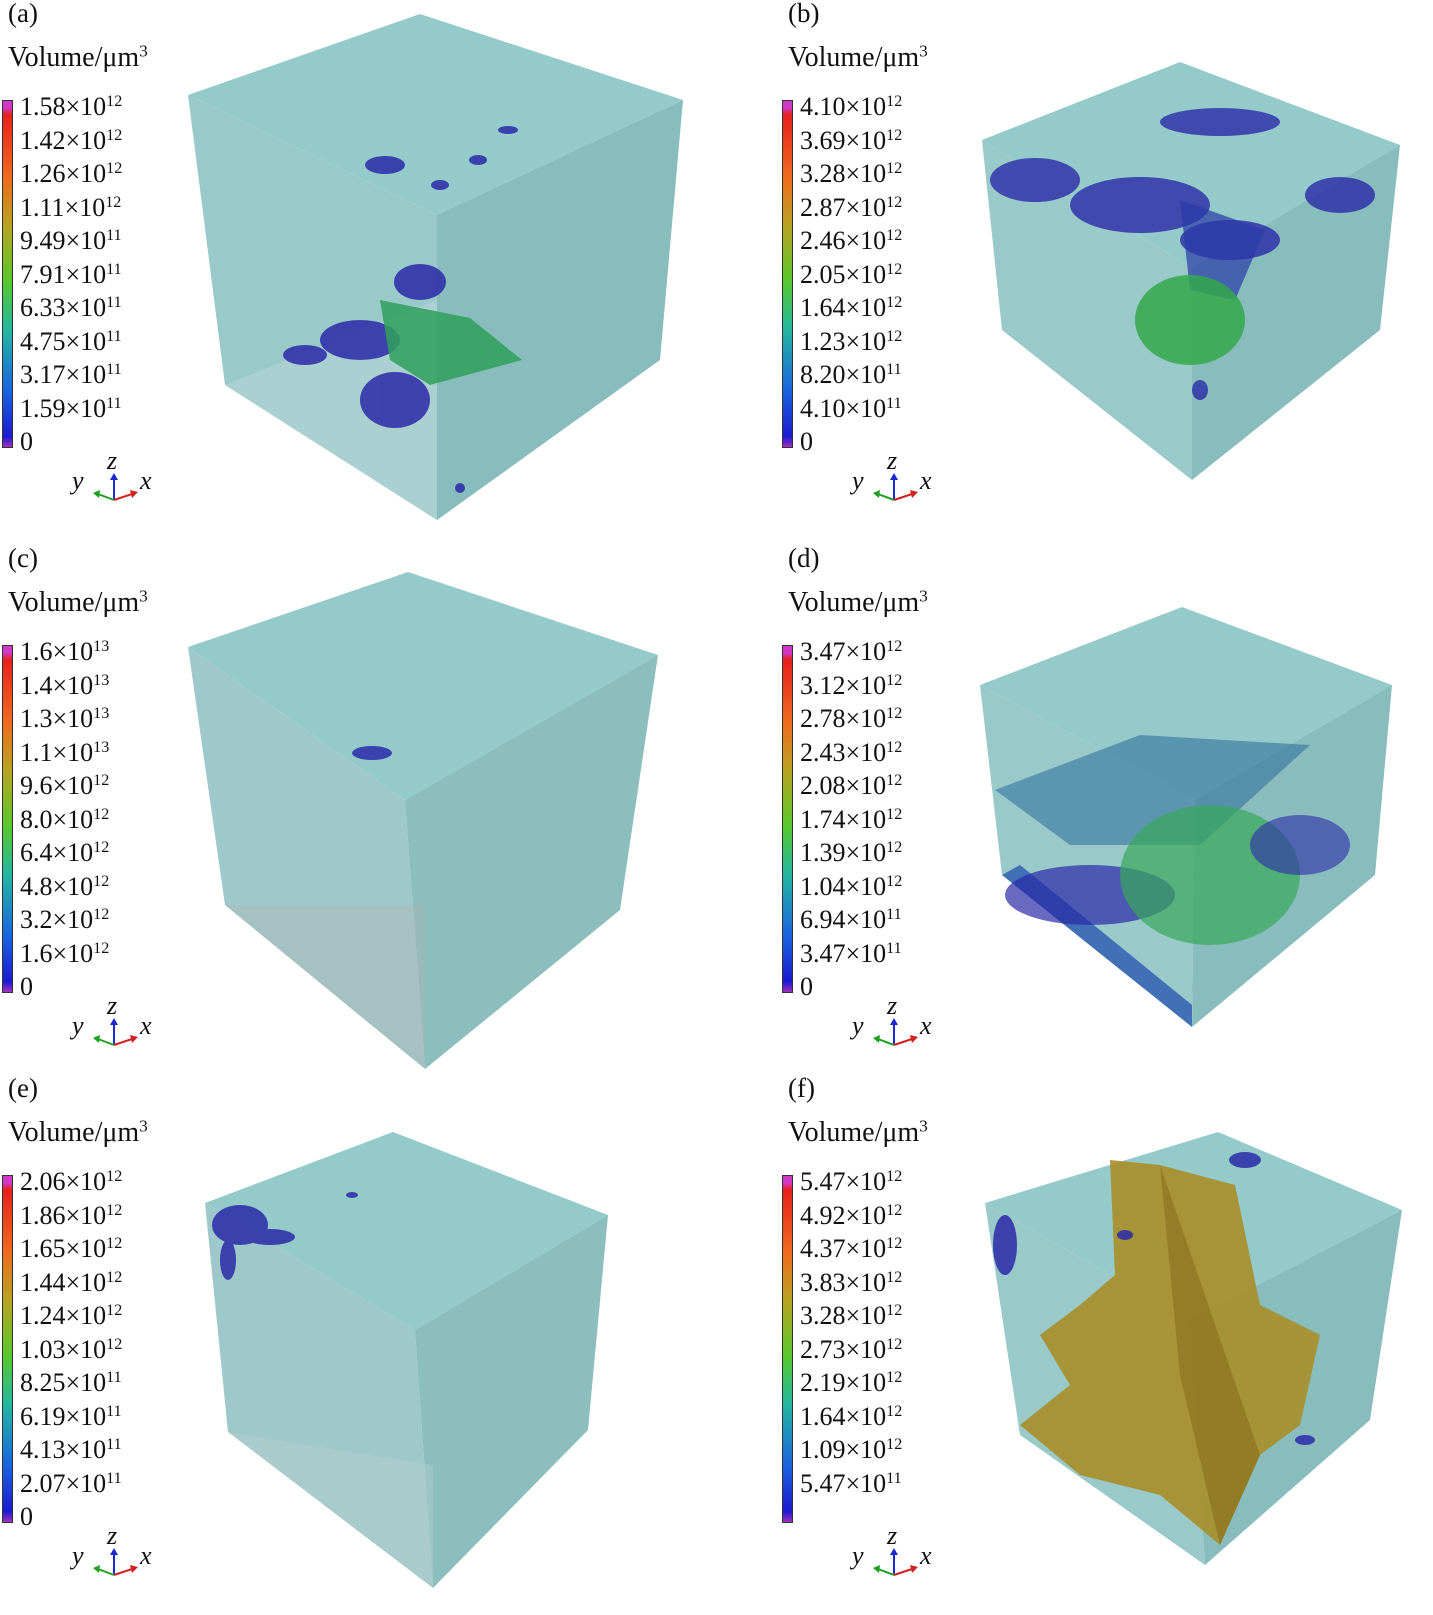 Image resolution: width=1433 pixels, height=1615 pixels. What do you see at coordinates (71, 240) in the screenshot?
I see `colorbar-tick-label: 9.49×10¹¹` at bounding box center [71, 240].